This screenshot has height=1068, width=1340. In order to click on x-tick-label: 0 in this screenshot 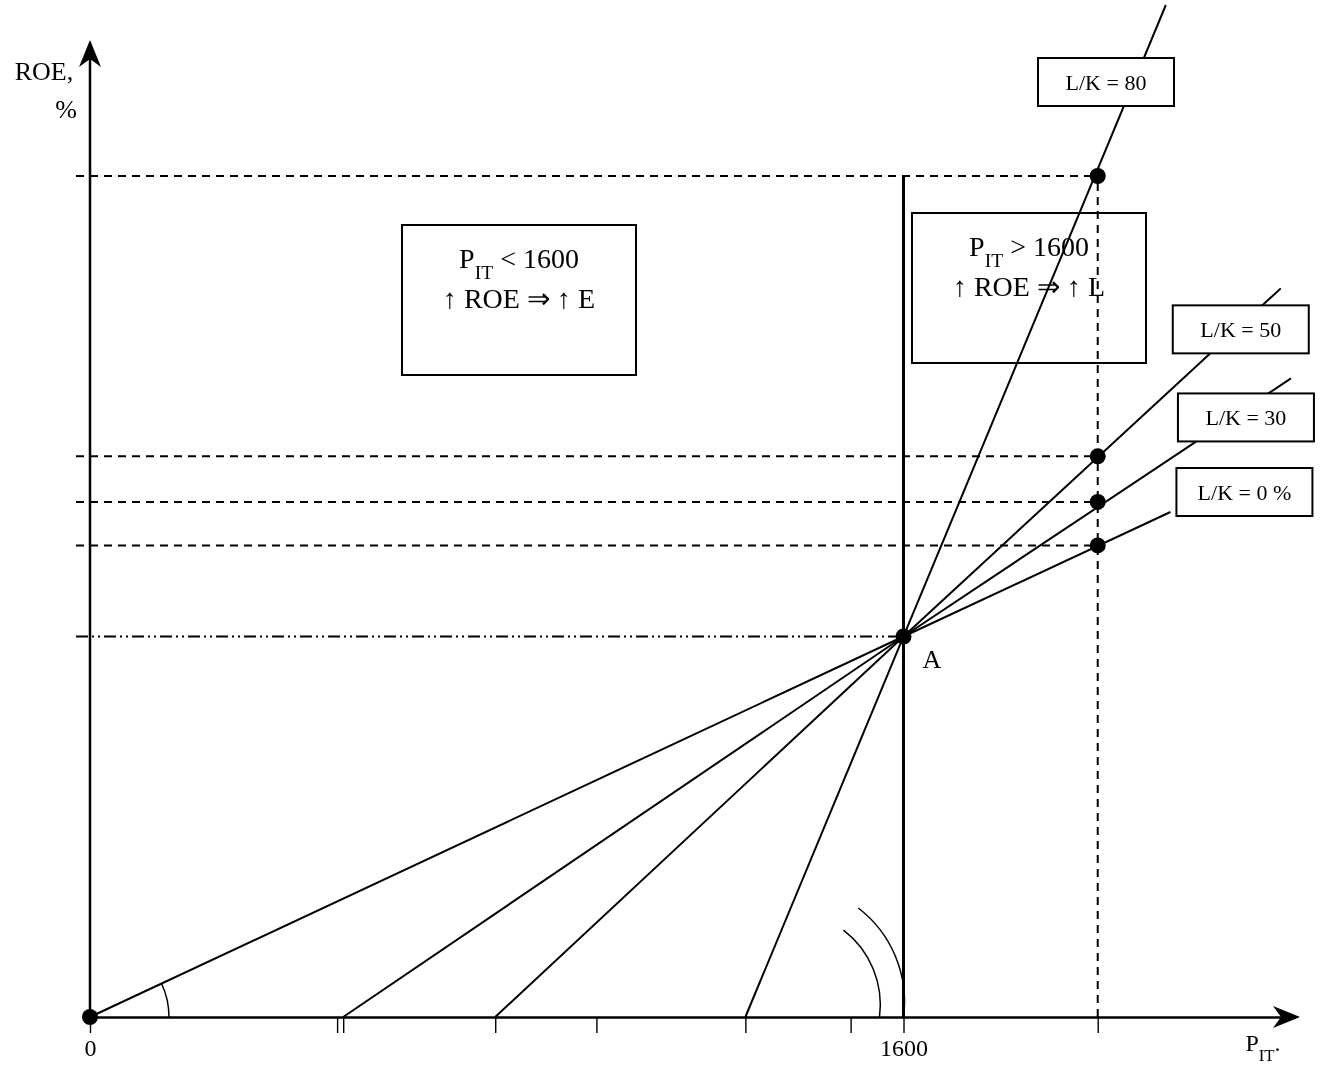, I will do `click(90, 1048)`.